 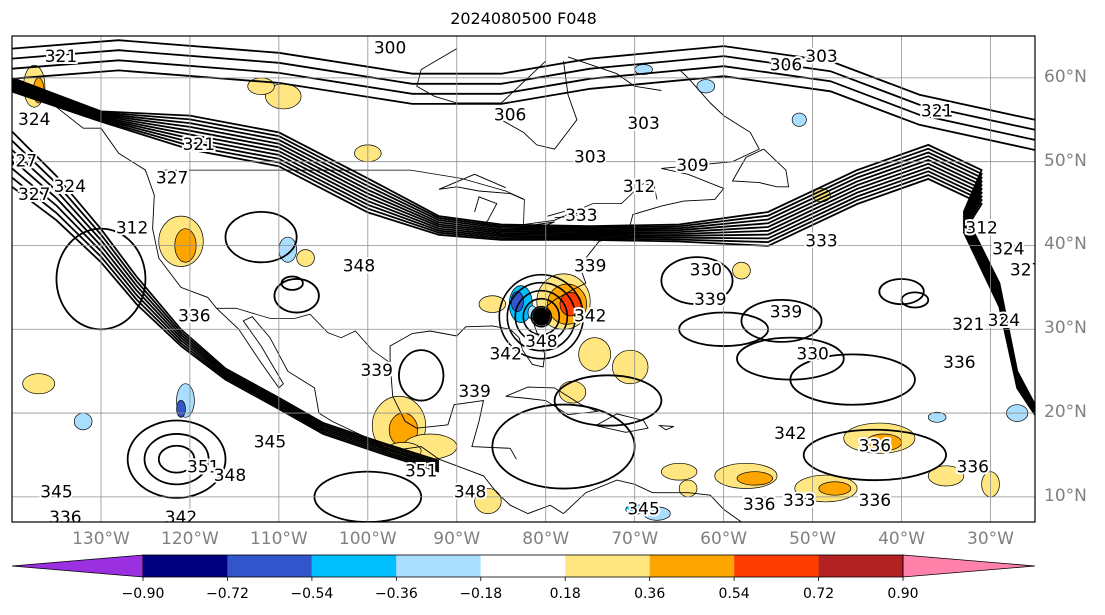 I want to click on contour-label: 309, so click(x=692, y=166).